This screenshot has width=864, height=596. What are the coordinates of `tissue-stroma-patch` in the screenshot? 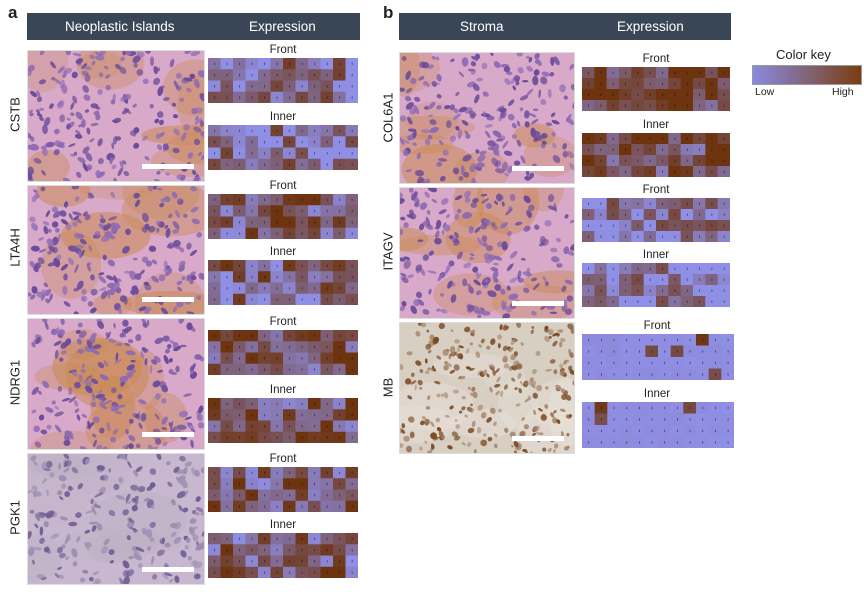 It's located at (100, 65).